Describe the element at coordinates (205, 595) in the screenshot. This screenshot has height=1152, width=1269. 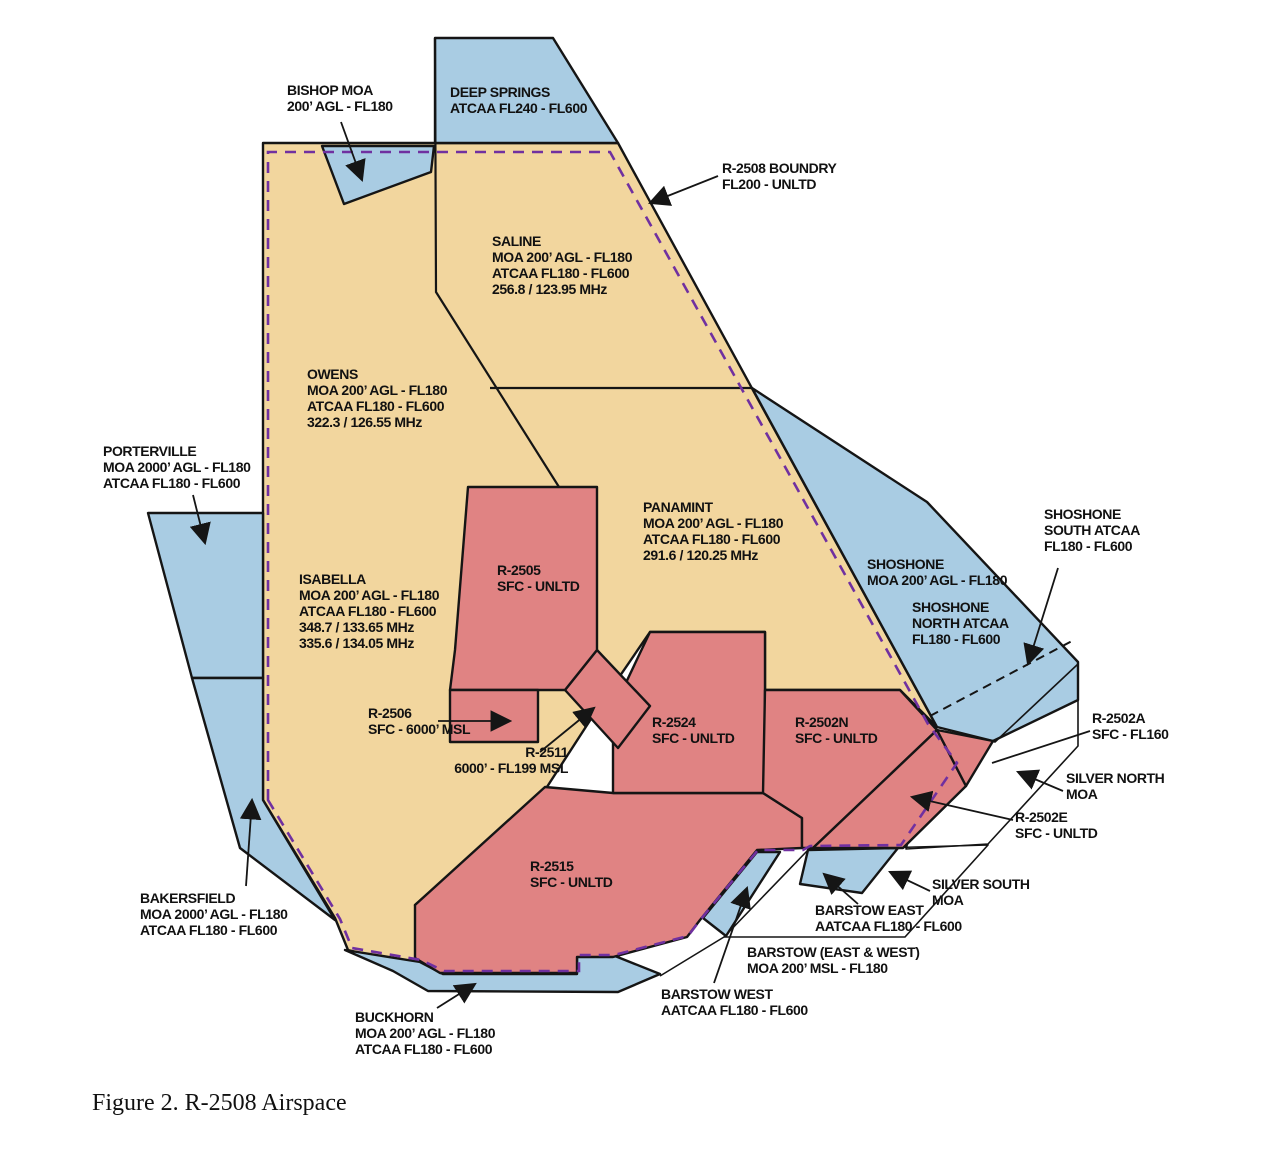
I see `region-porterville` at that location.